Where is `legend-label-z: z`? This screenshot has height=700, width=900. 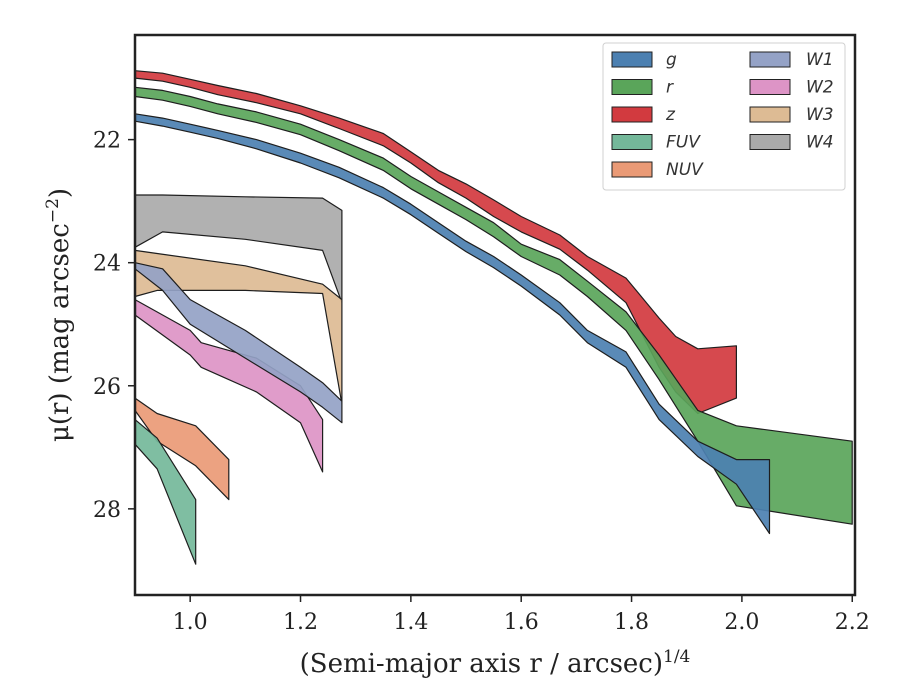 legend-label-z: z is located at coordinates (670, 115).